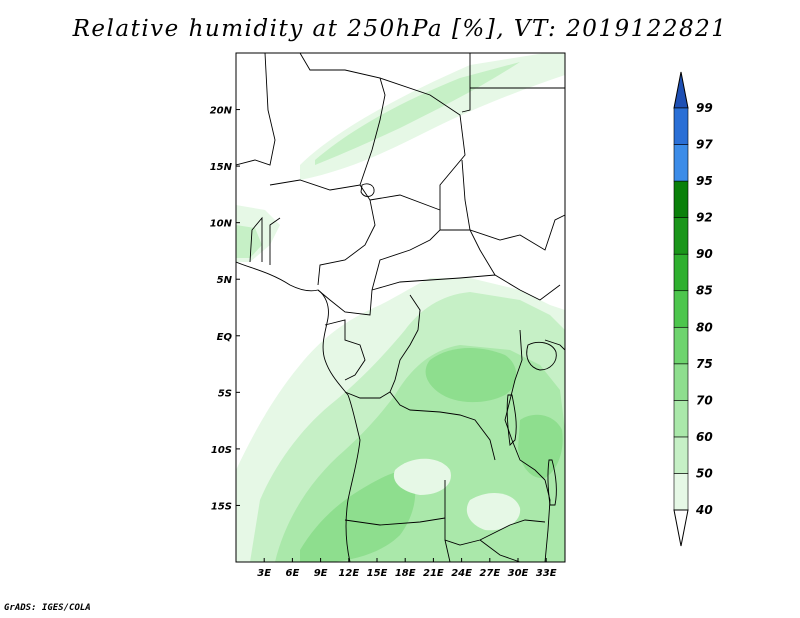 The width and height of the screenshot is (800, 618). Describe the element at coordinates (342, 119) in the screenshot. I see `border-mauritania-mali` at that location.